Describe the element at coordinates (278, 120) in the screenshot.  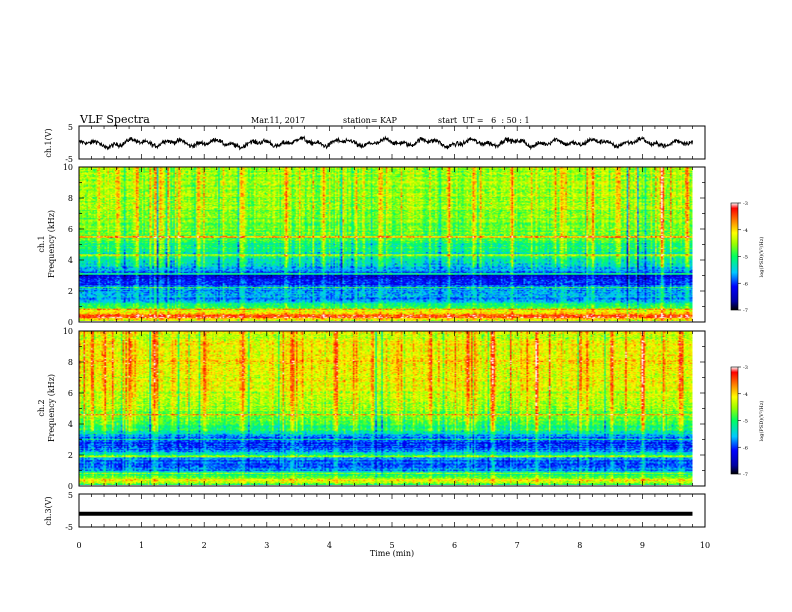
I see `observation-date: Mar.11, 2017` at that location.